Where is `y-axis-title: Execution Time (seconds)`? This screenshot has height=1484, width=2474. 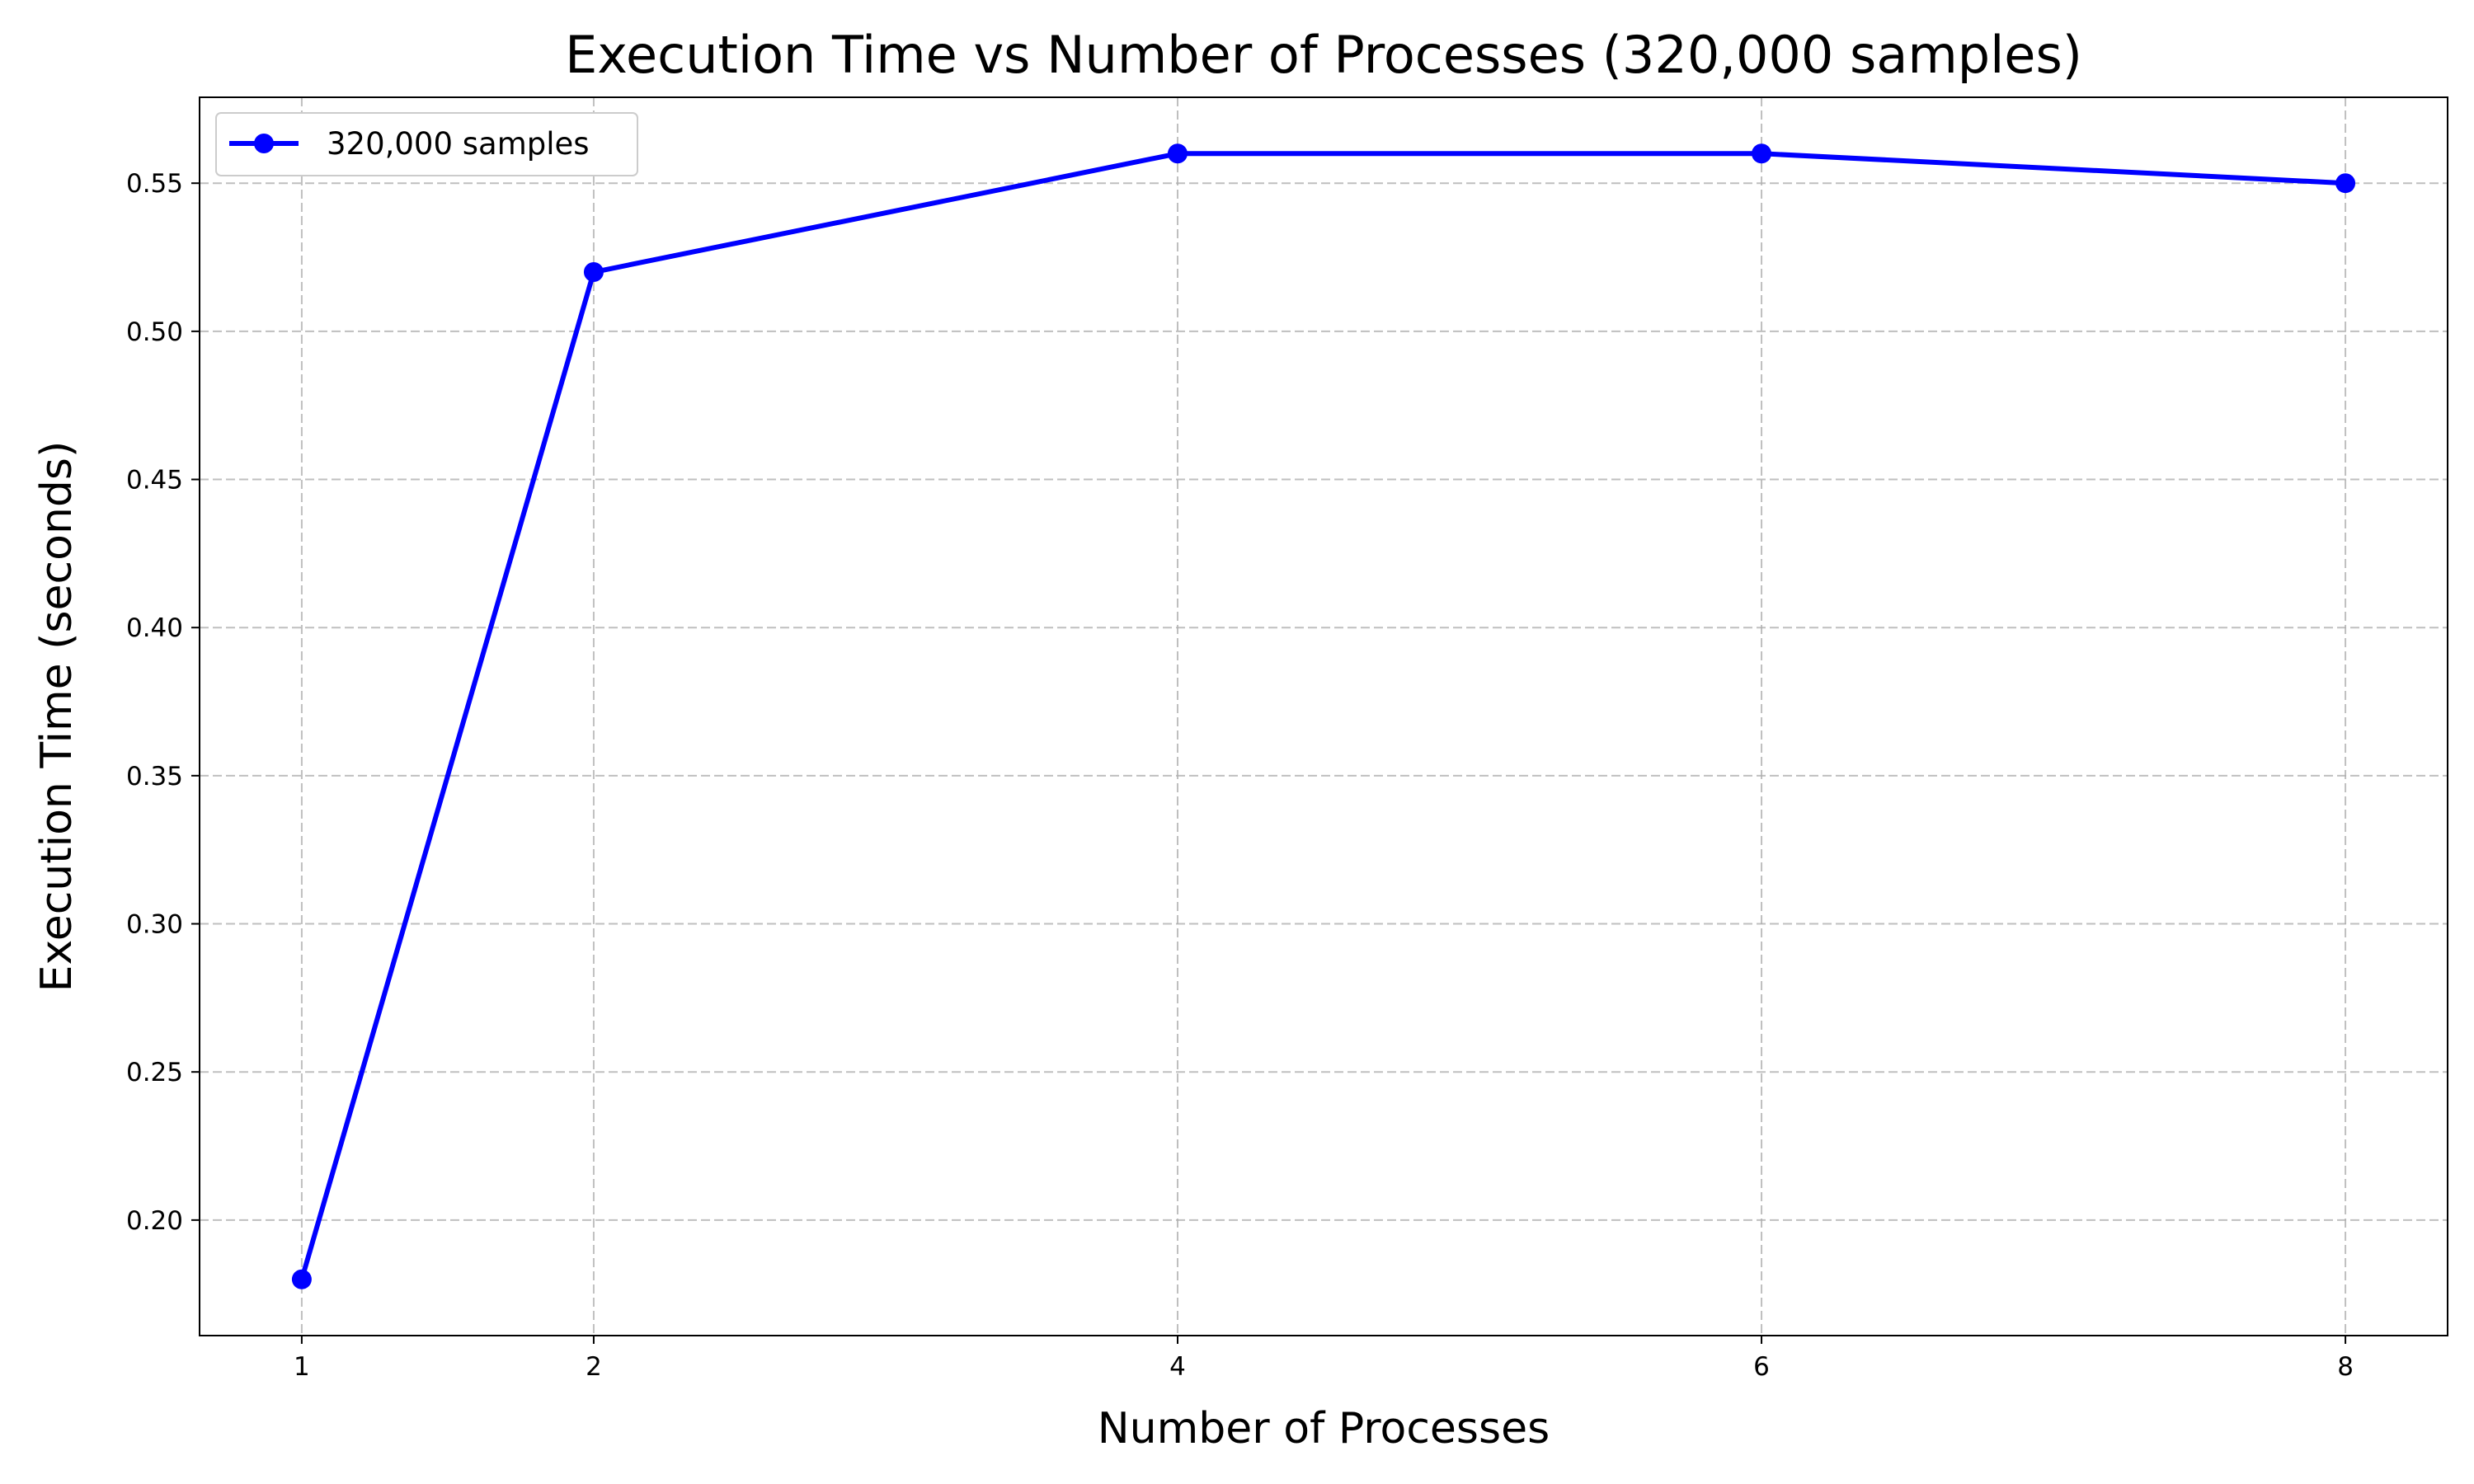
y-axis-title: Execution Time (seconds) is located at coordinates (57, 717).